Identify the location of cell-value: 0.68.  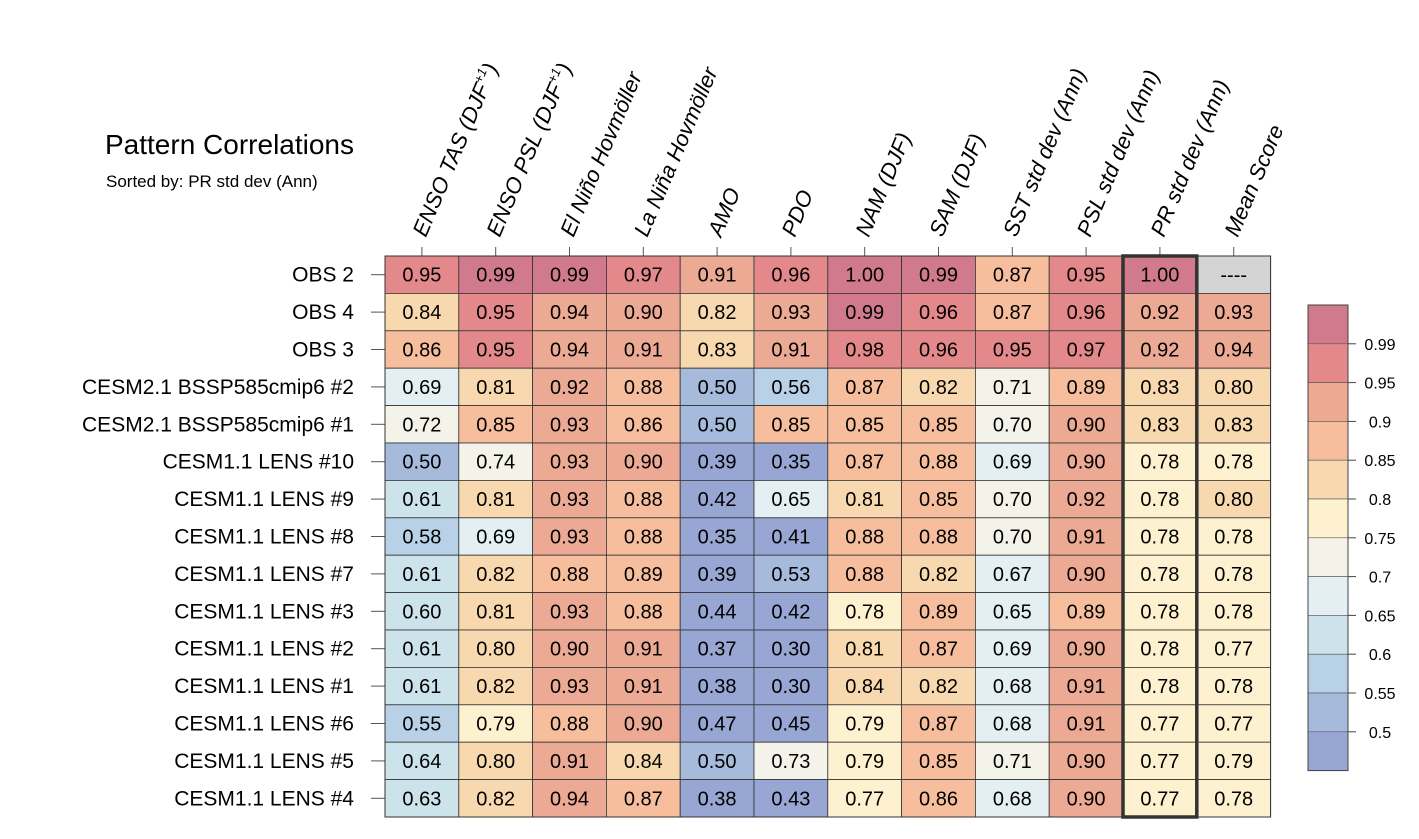
(1012, 725).